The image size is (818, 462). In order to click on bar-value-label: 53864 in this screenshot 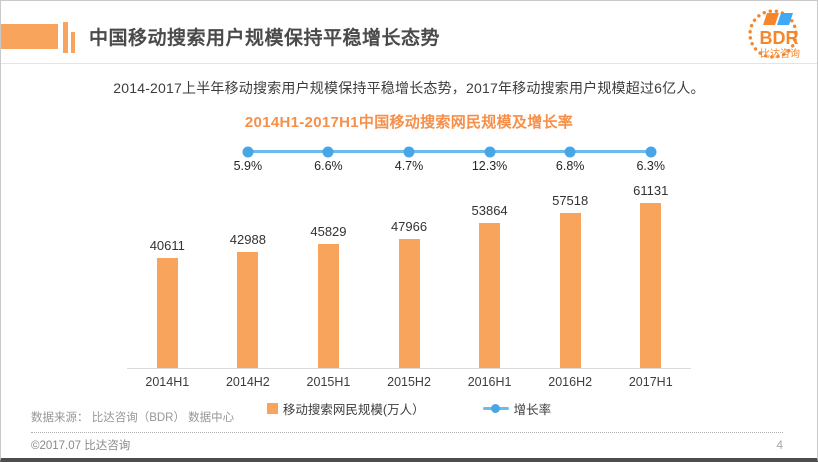, I will do `click(489, 210)`.